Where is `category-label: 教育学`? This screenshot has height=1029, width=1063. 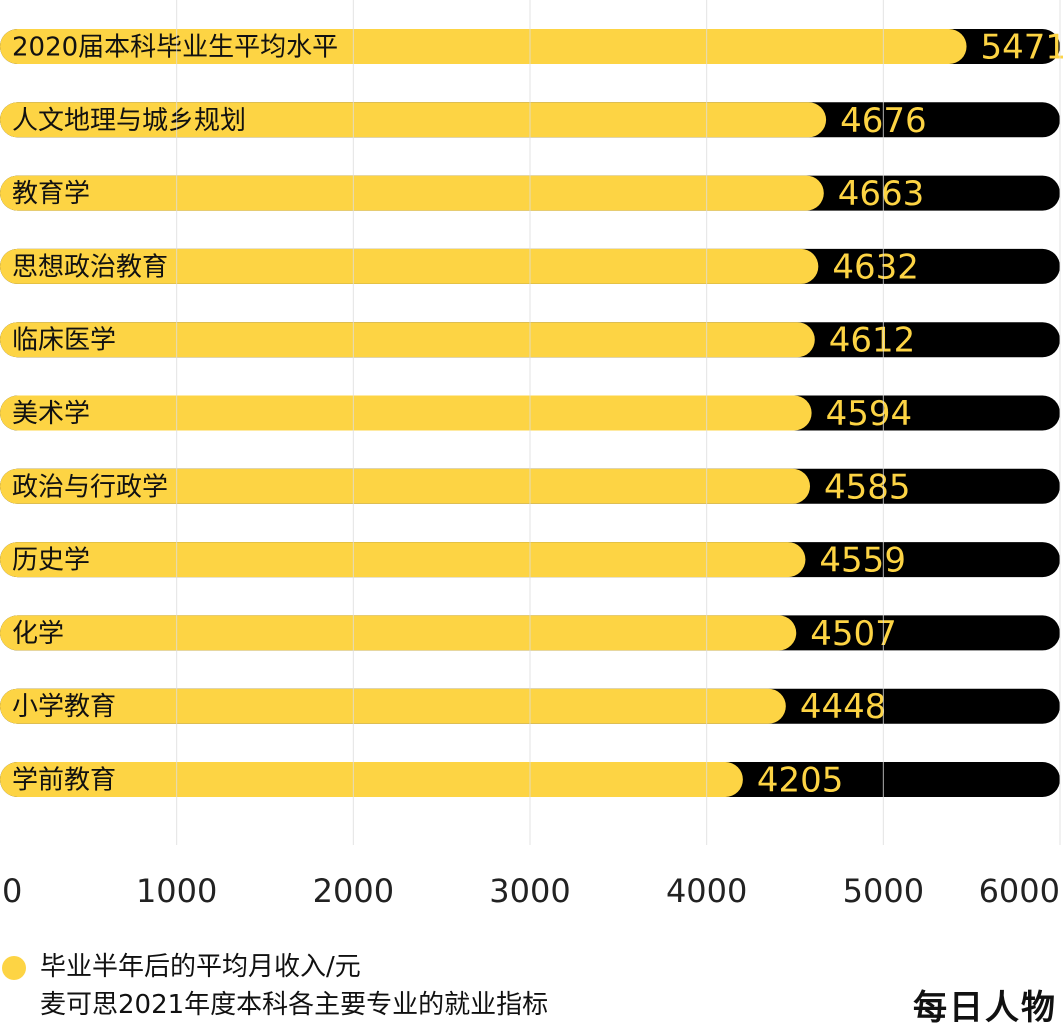
category-label: 教育学 is located at coordinates (51, 194).